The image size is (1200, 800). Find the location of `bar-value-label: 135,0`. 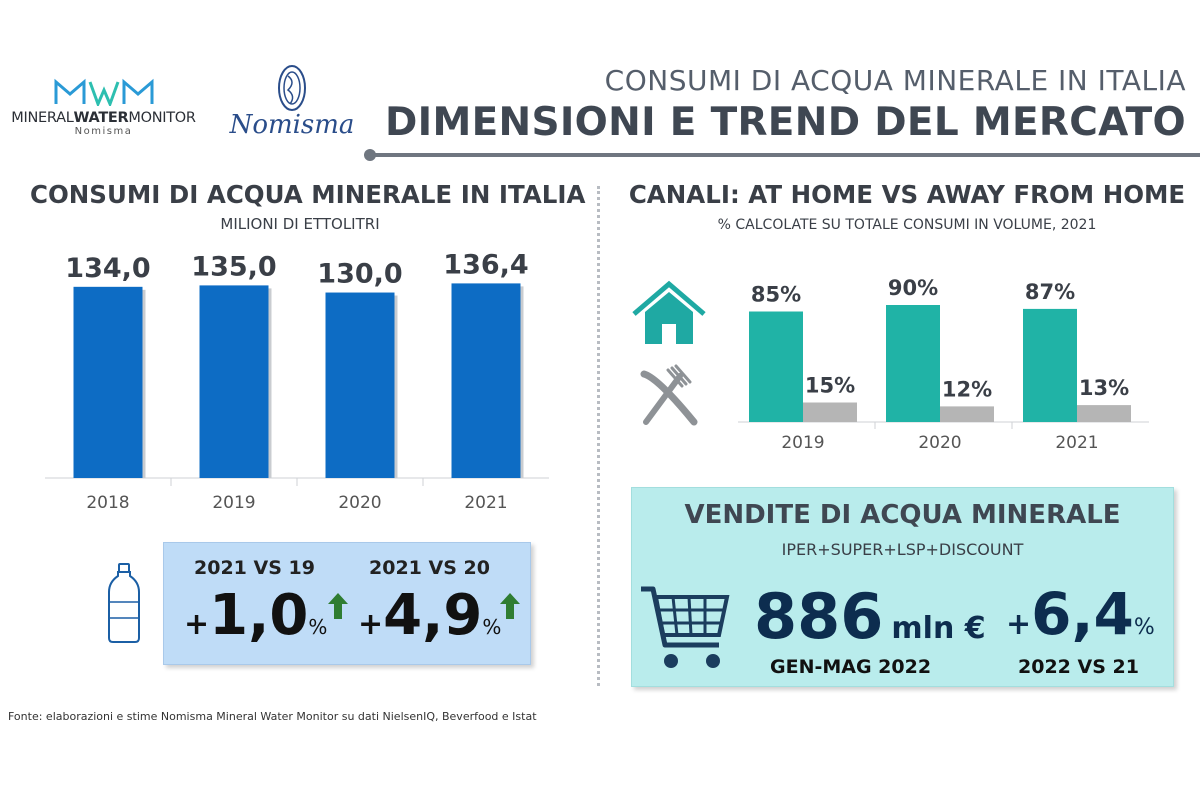

bar-value-label: 135,0 is located at coordinates (233, 266).